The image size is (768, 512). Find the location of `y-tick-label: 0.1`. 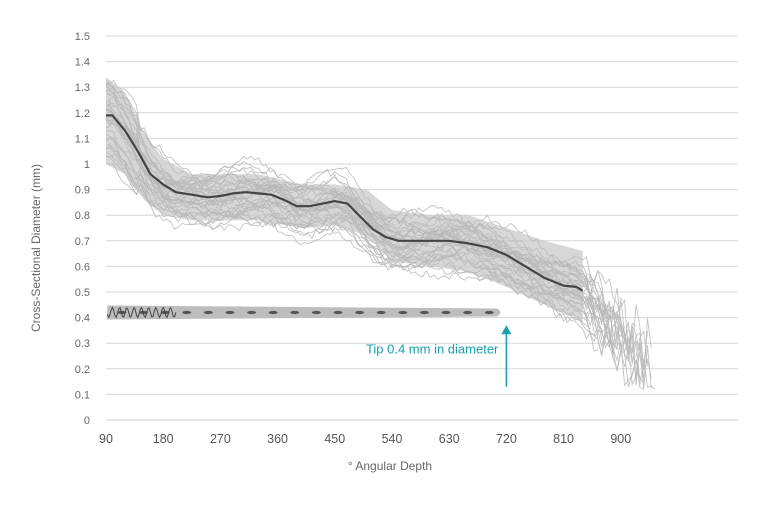

y-tick-label: 0.1 is located at coordinates (82, 395).